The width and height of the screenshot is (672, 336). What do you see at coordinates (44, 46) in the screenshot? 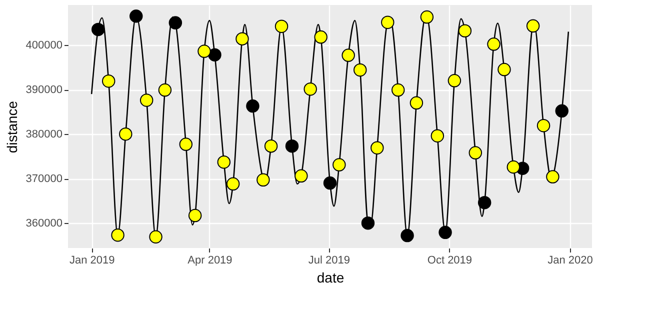
I see `y-tick-label: 400000` at bounding box center [44, 46].